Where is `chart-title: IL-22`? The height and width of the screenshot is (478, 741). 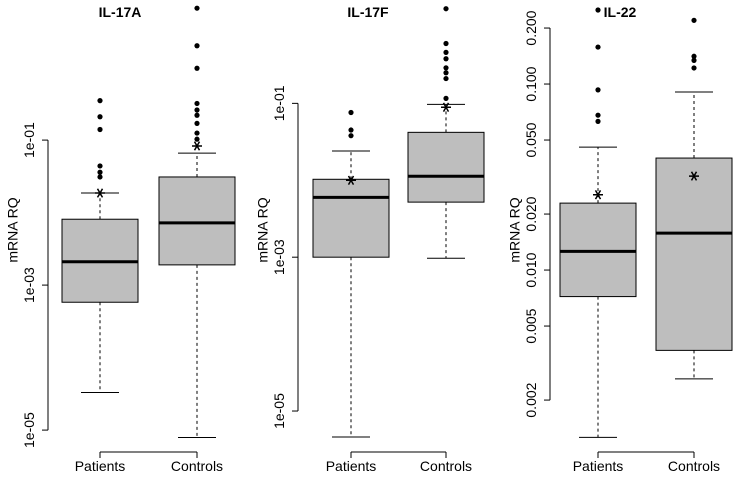 chart-title: IL-22 is located at coordinates (620, 12).